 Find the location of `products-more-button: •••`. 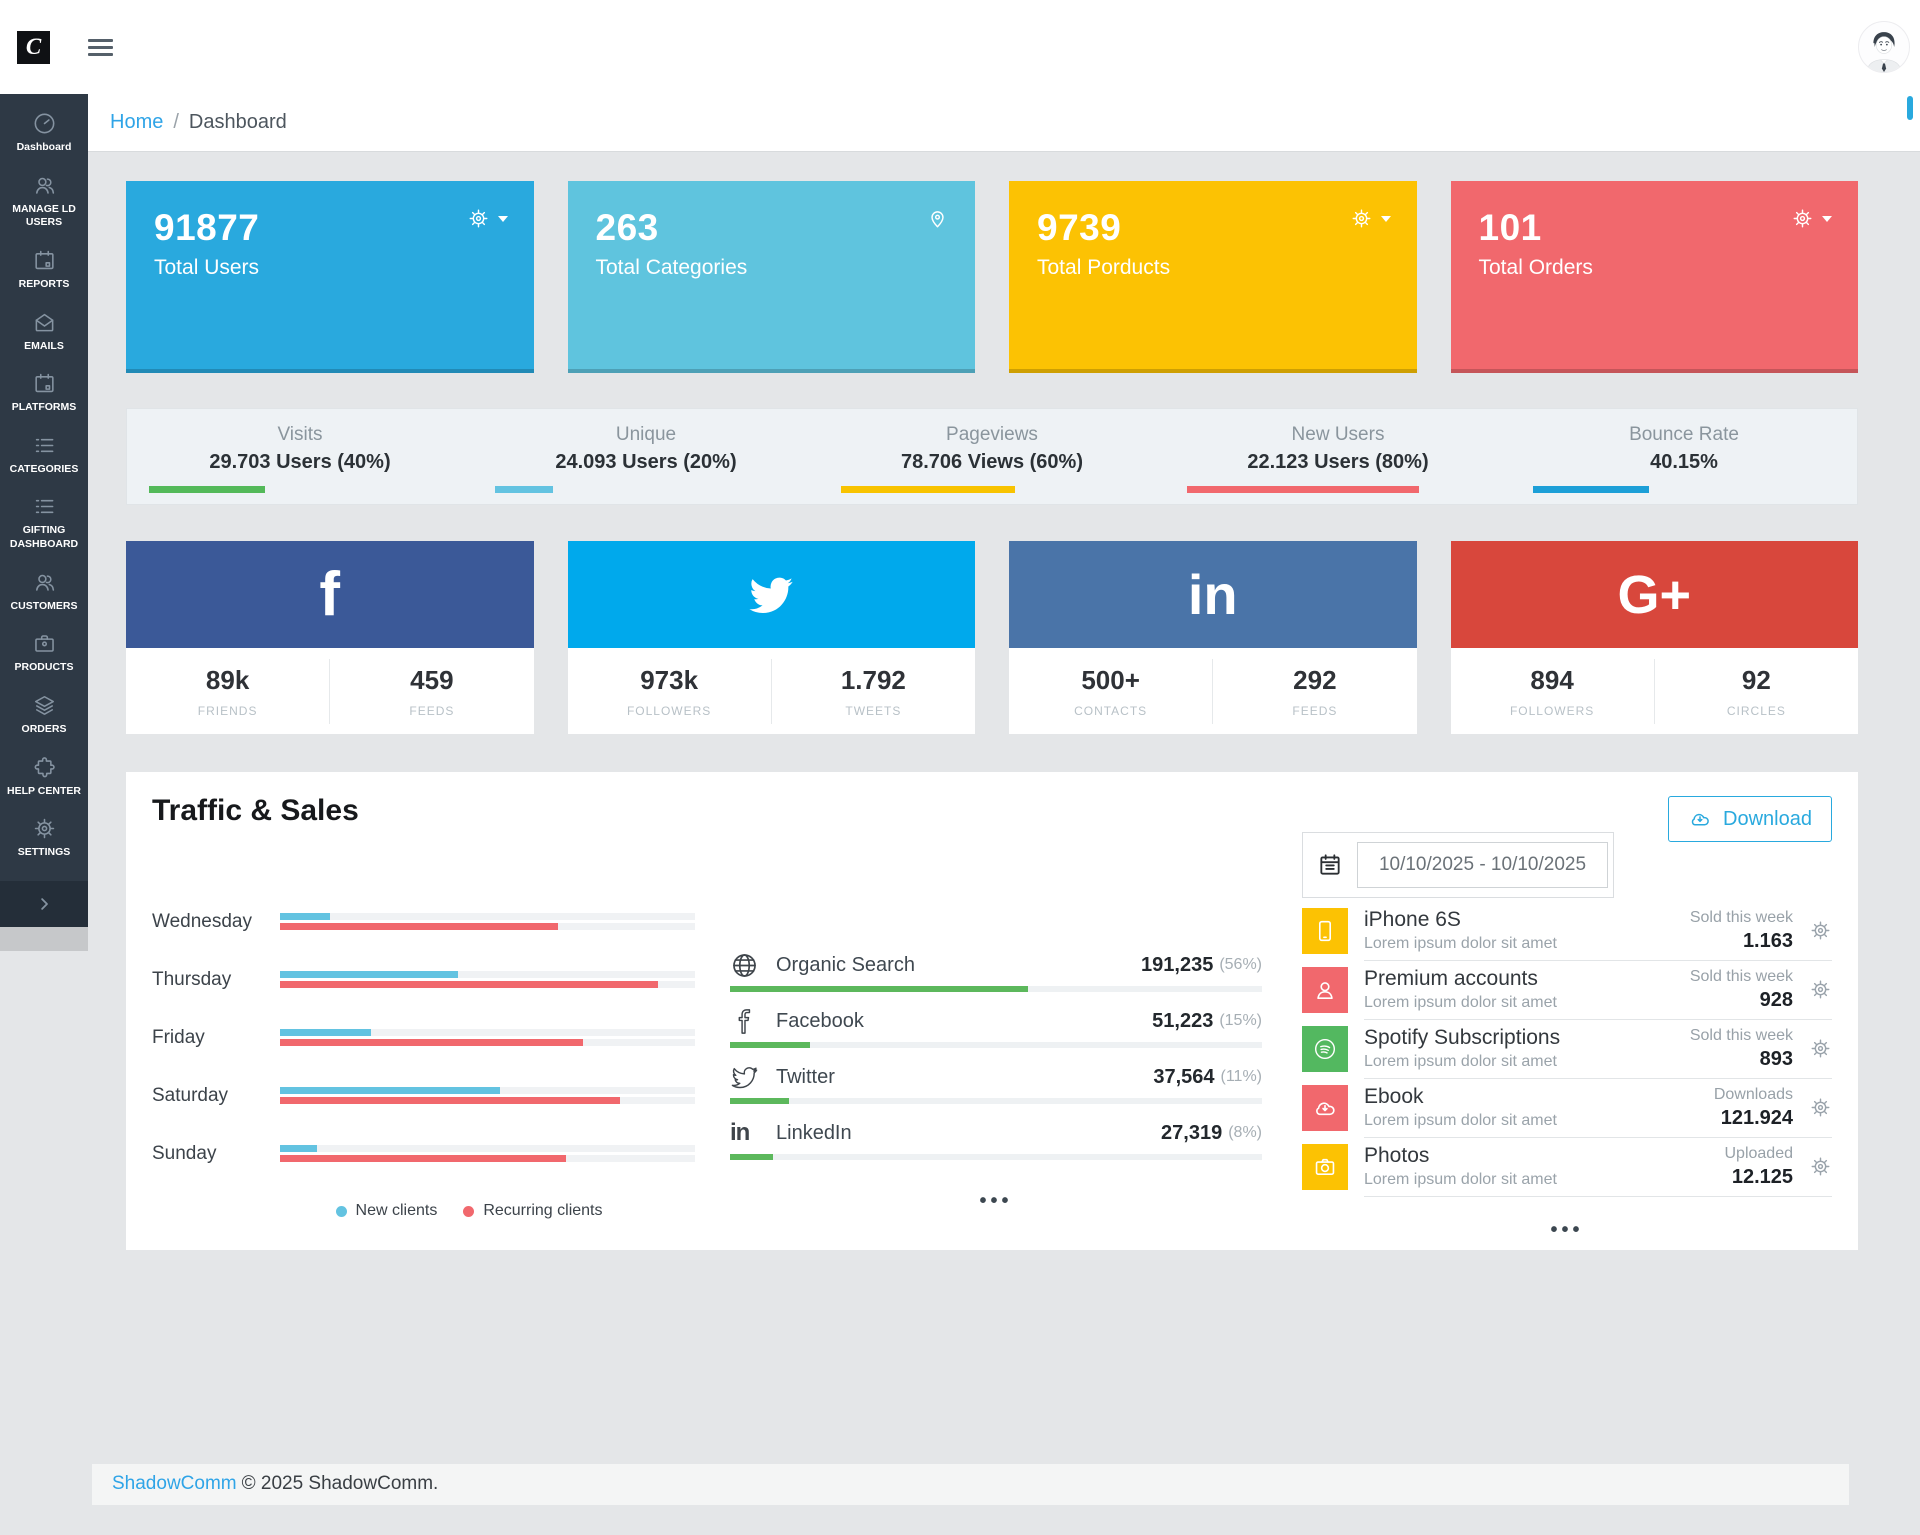

products-more-button: ••• is located at coordinates (1567, 1230).